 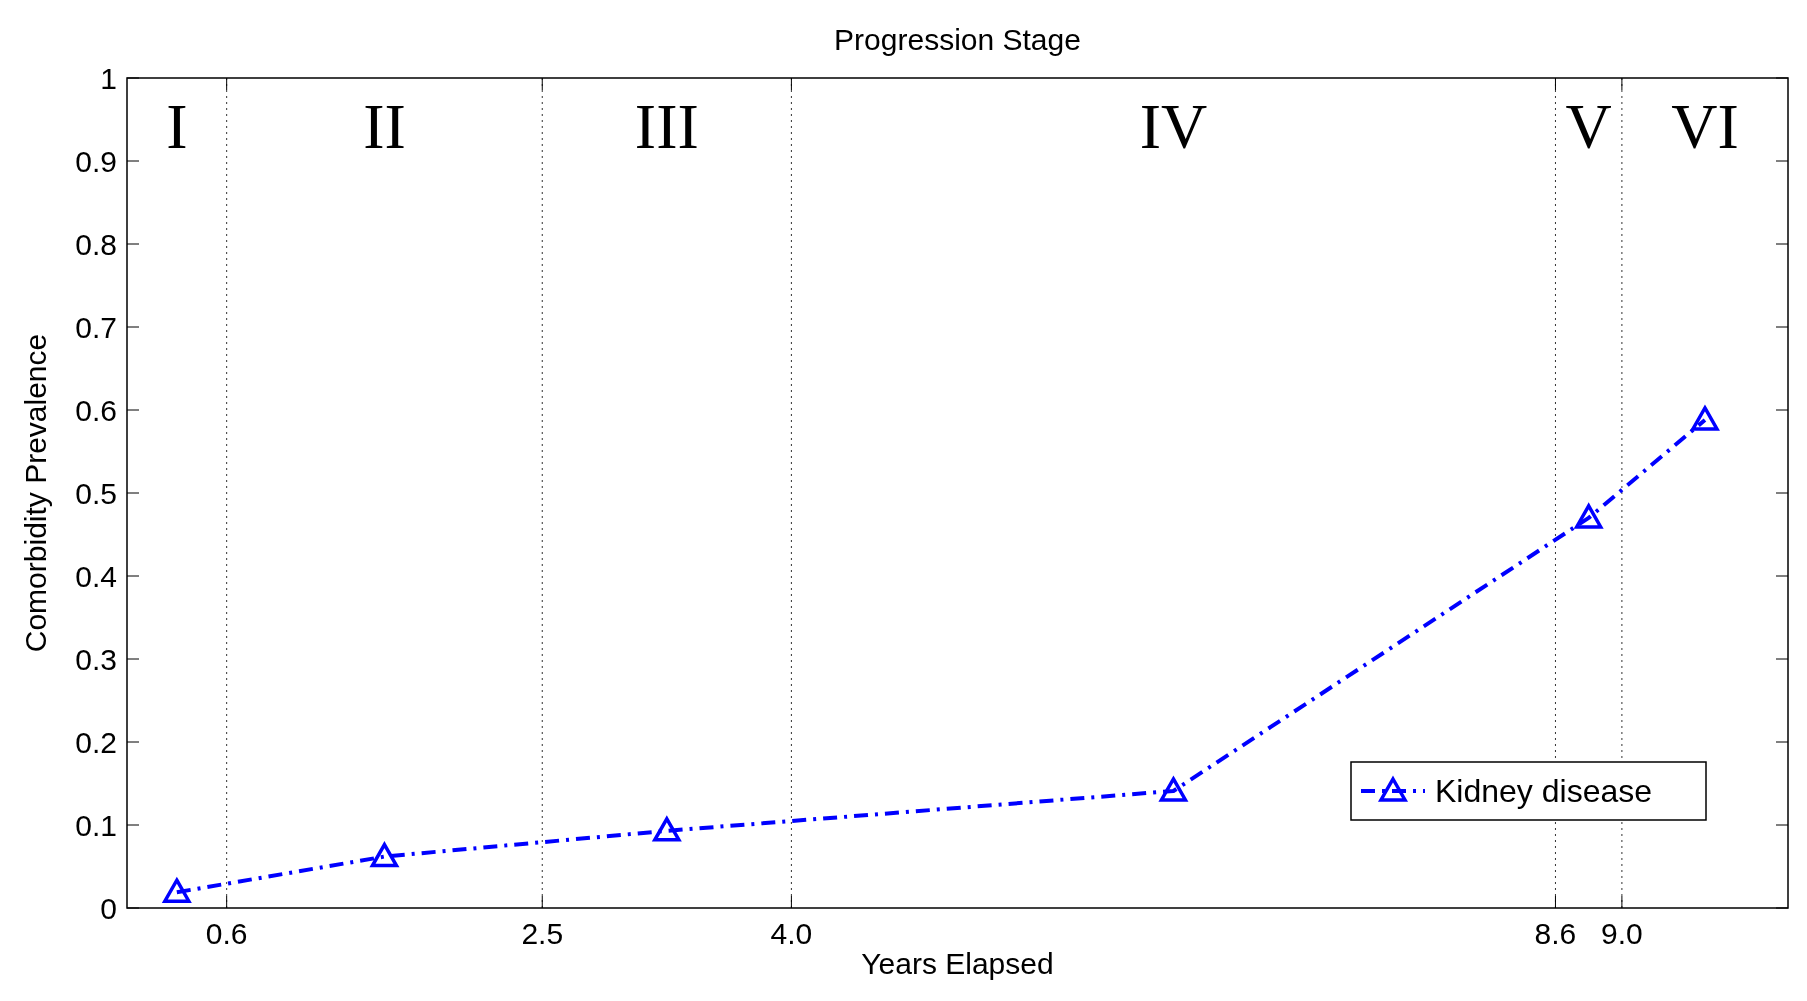 What do you see at coordinates (957, 39) in the screenshot?
I see `chart-title: Progression Stage` at bounding box center [957, 39].